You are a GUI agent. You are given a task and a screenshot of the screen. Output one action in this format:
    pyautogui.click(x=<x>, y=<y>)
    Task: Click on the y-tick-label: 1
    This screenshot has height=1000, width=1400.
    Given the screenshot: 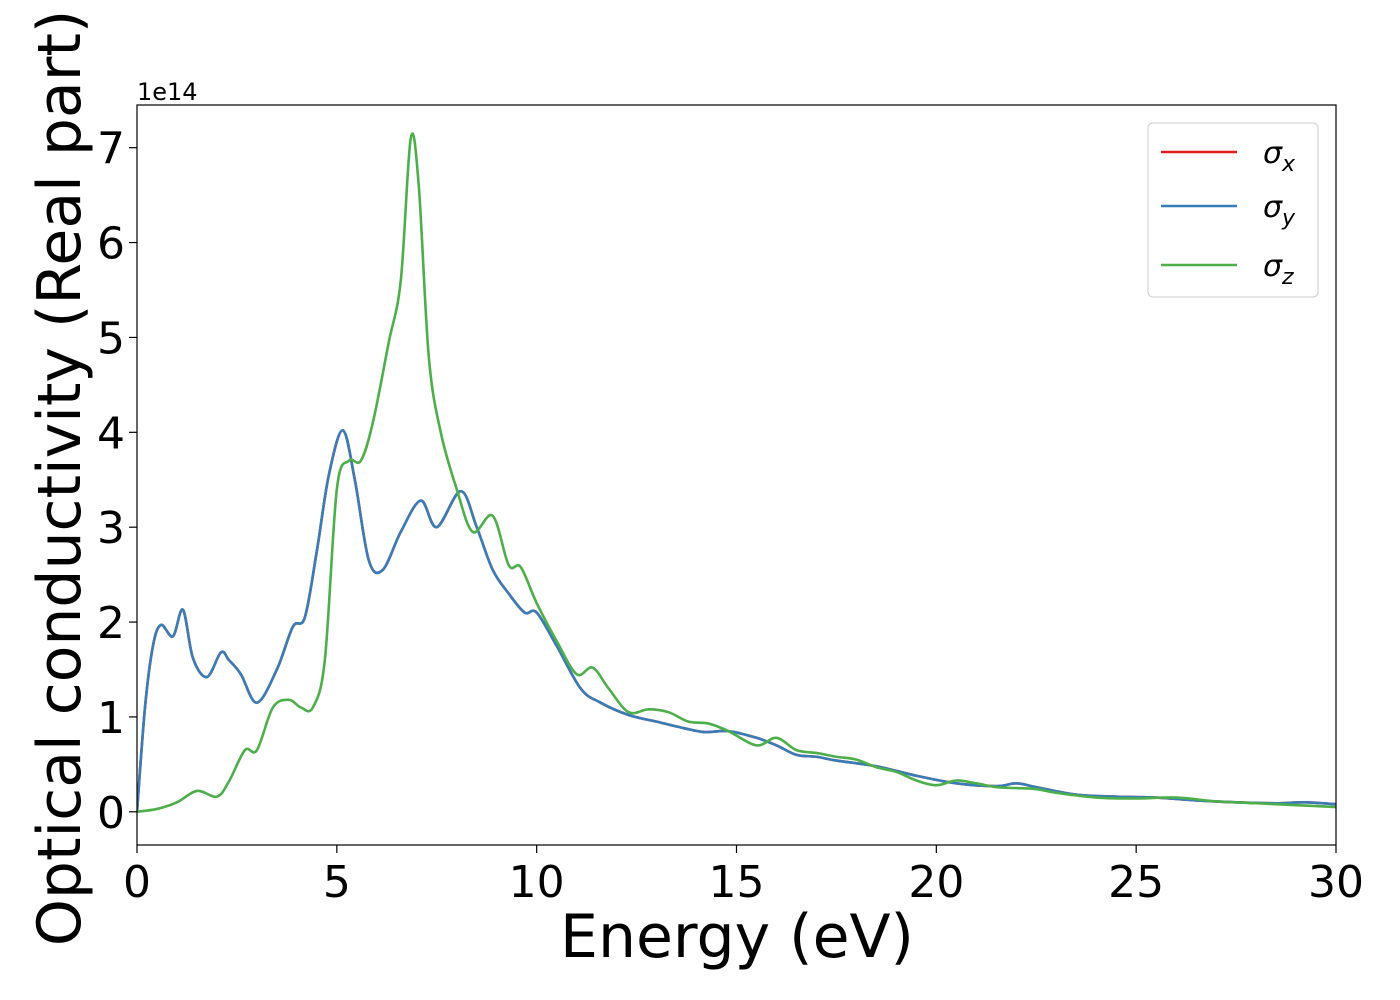 What is the action you would take?
    pyautogui.click(x=111, y=718)
    